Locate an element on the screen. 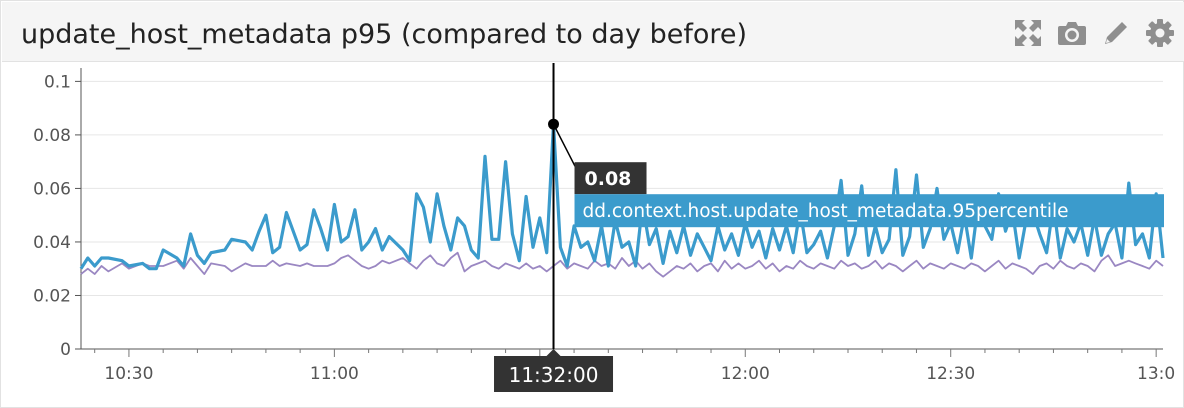 The height and width of the screenshot is (408, 1184). time-box-pointer is located at coordinates (553, 352).